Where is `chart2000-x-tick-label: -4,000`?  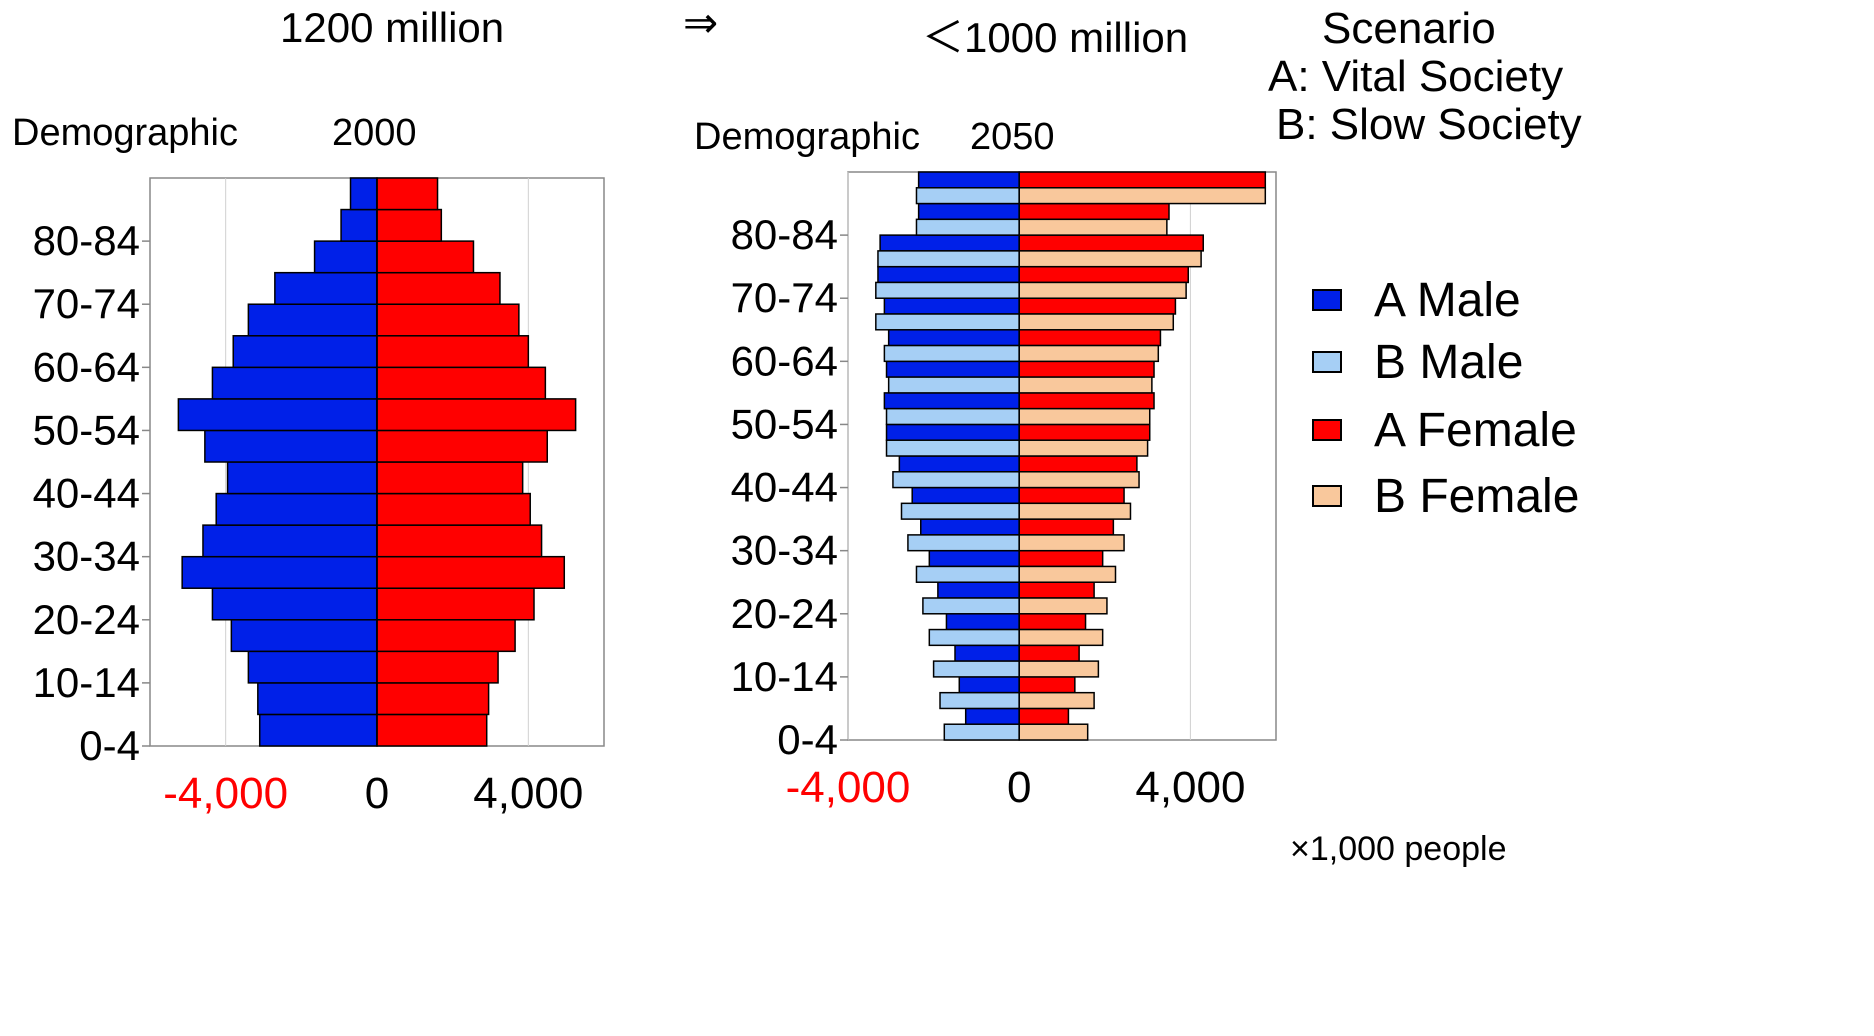 chart2000-x-tick-label: -4,000 is located at coordinates (225, 793).